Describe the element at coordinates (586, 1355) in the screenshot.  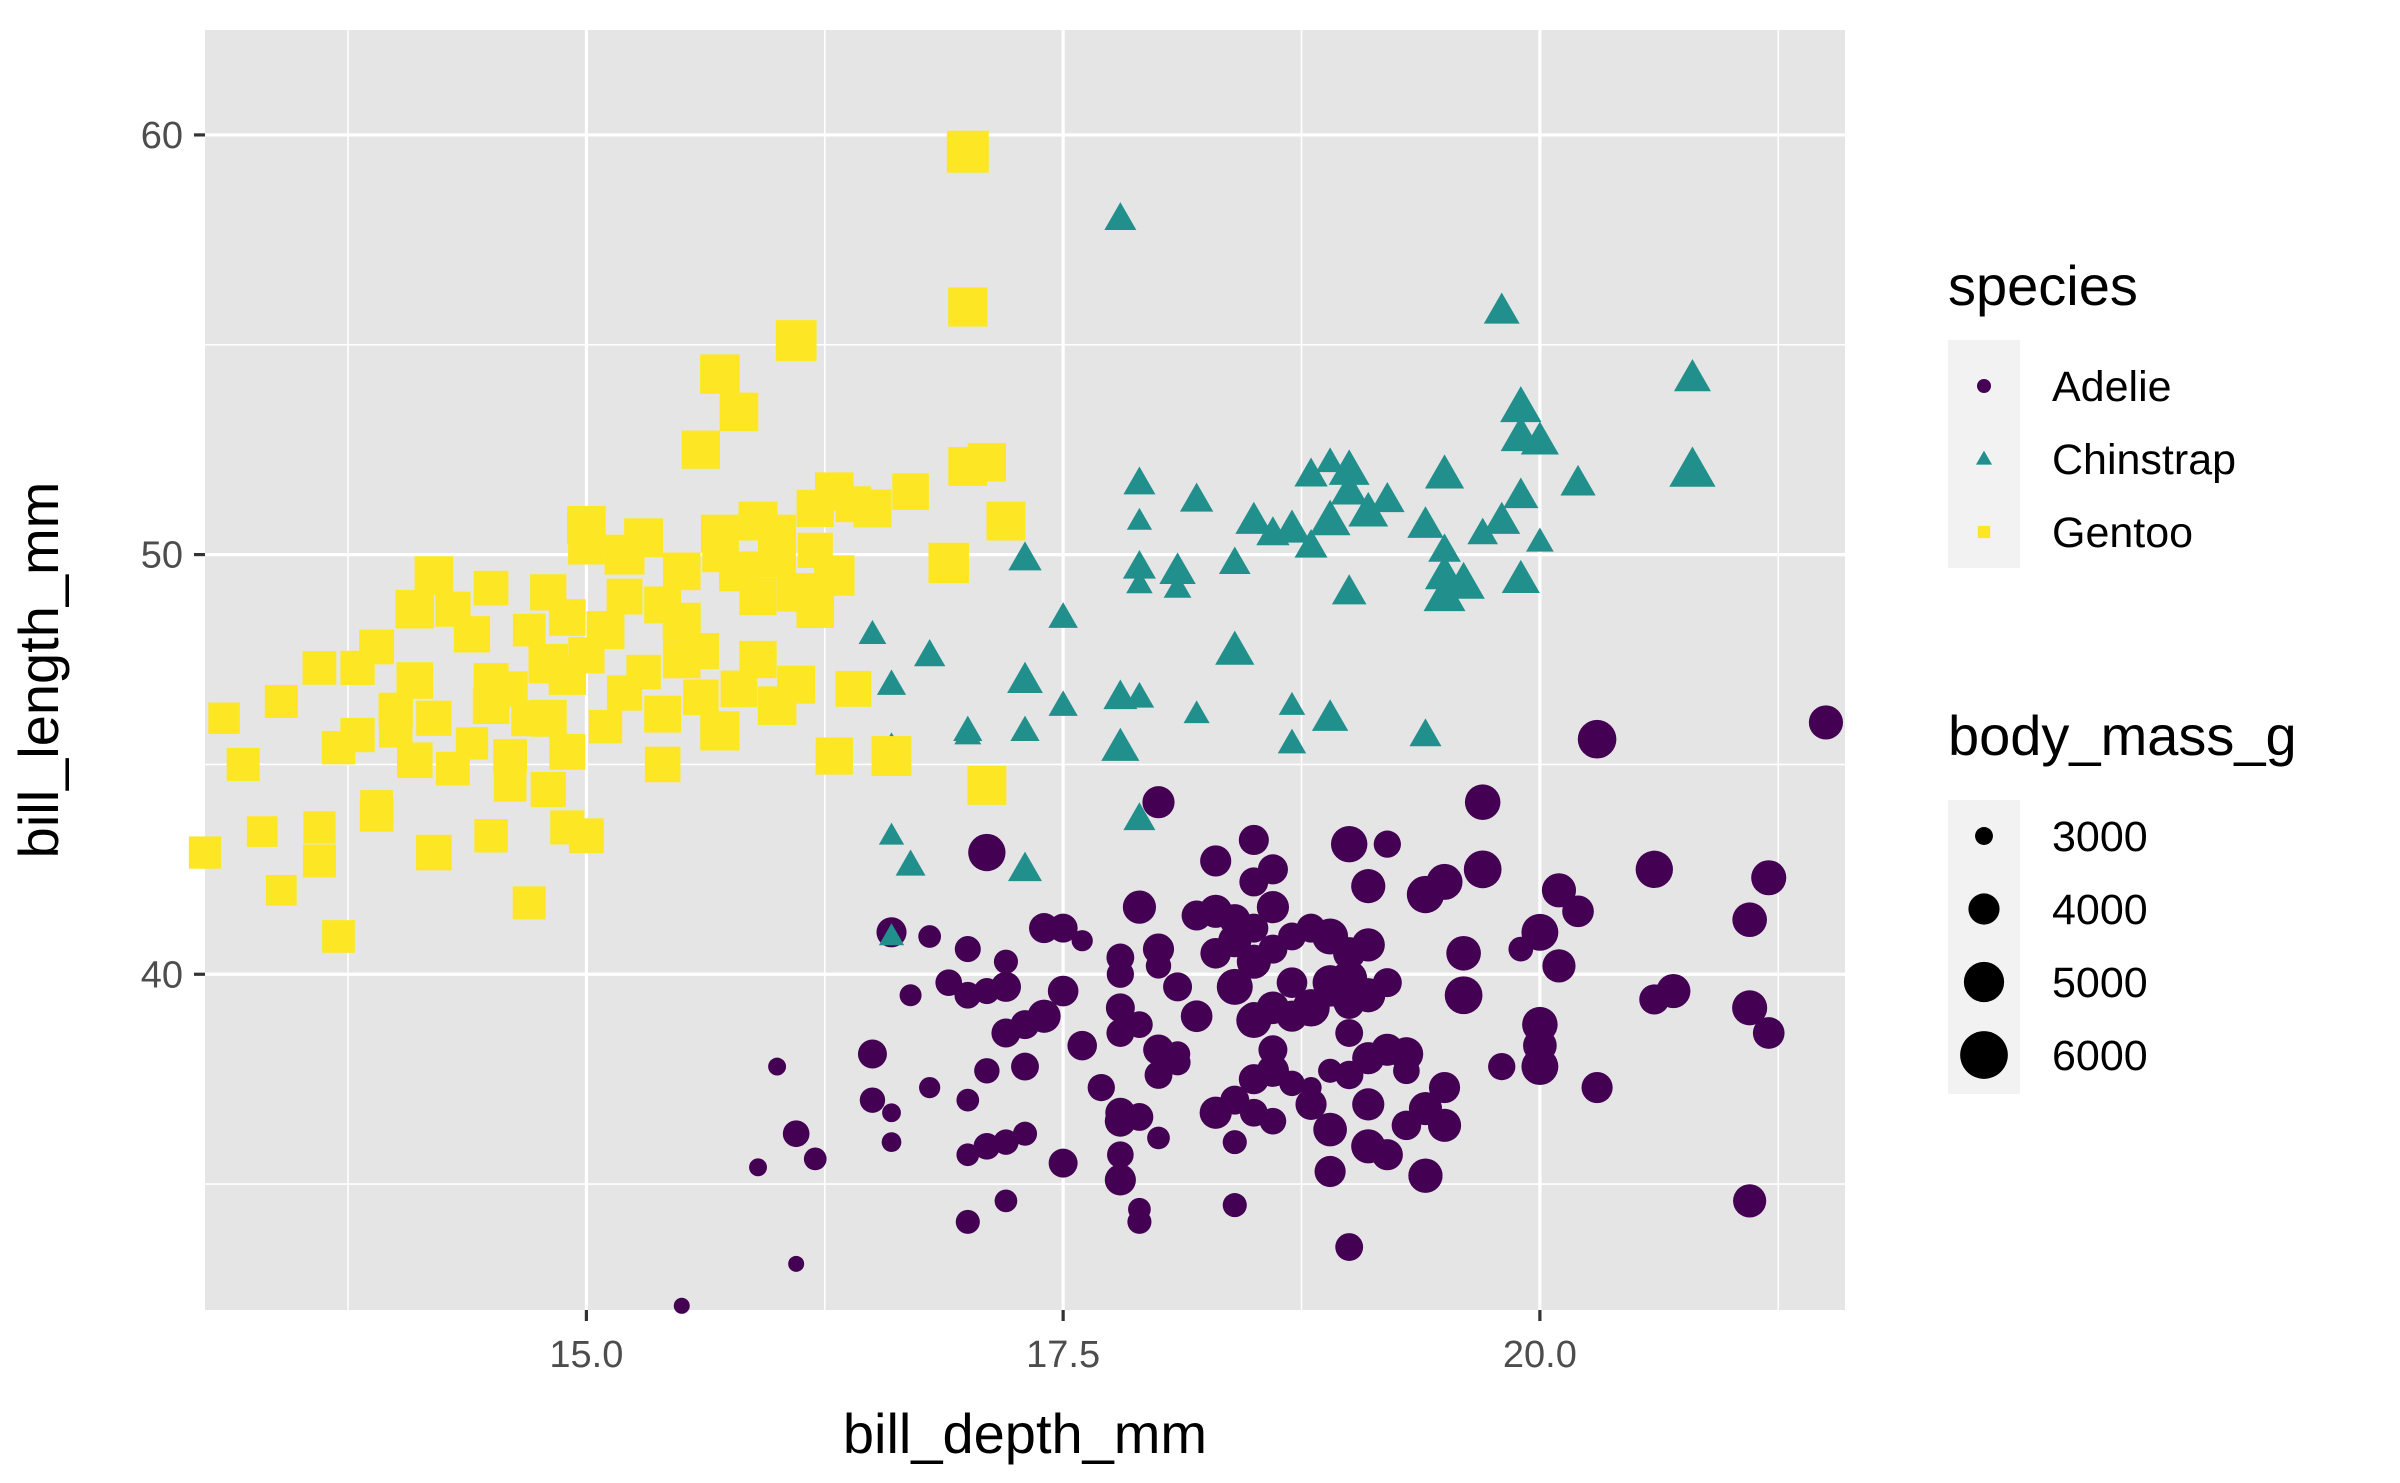
I see `x-tick-label: 15.0` at that location.